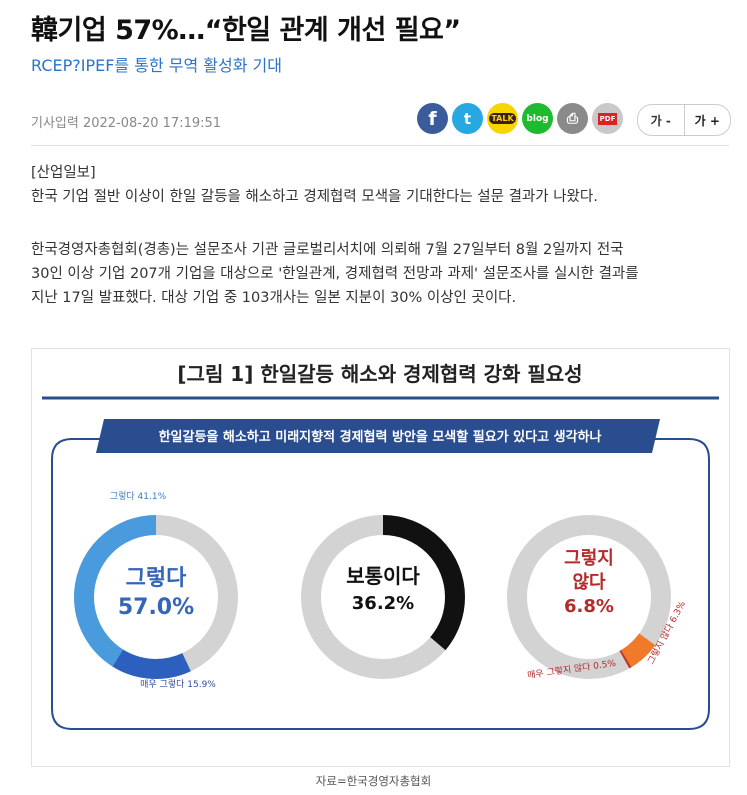  I want to click on font-size-control: 가 - 가 +, so click(684, 120).